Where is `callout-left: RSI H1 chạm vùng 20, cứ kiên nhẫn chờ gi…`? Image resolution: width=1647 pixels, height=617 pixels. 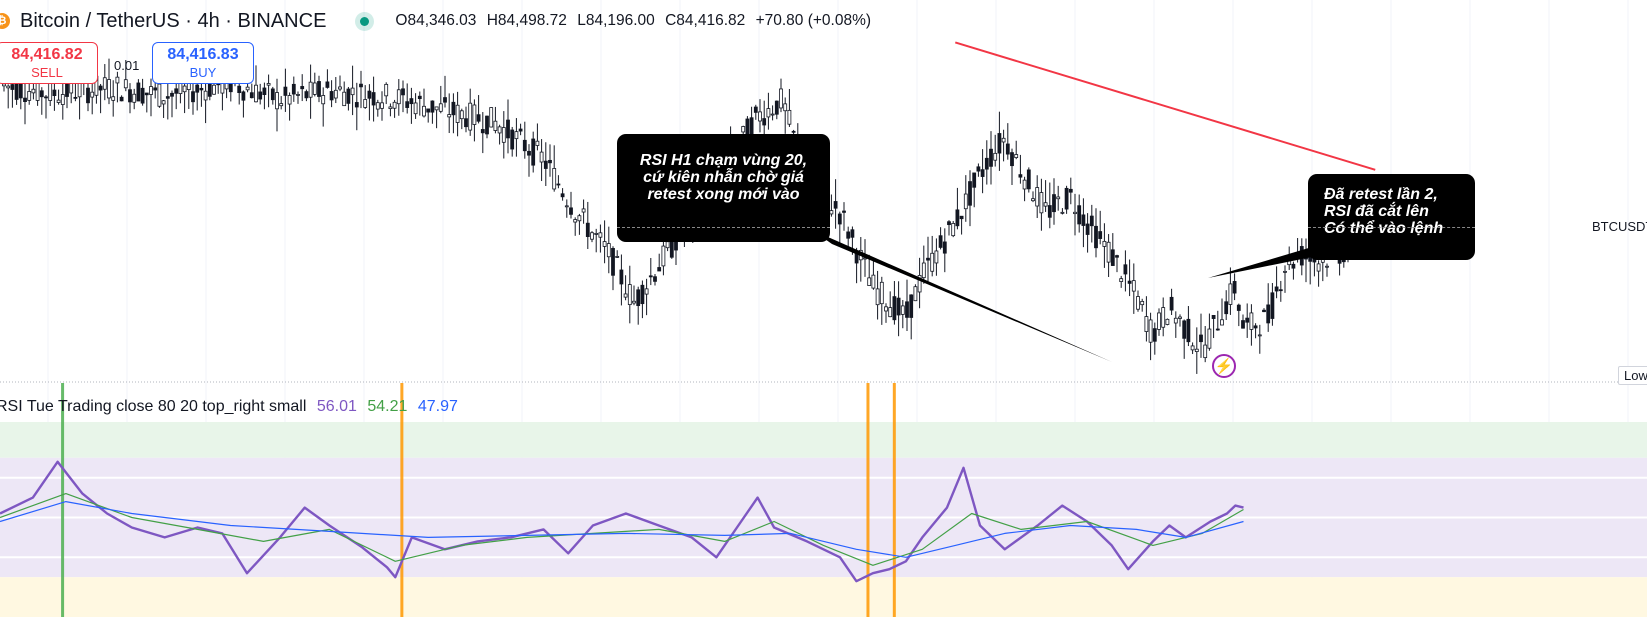
callout-left: RSI H1 chạm vùng 20, cứ kiên nhẫn chờ gi… is located at coordinates (723, 188).